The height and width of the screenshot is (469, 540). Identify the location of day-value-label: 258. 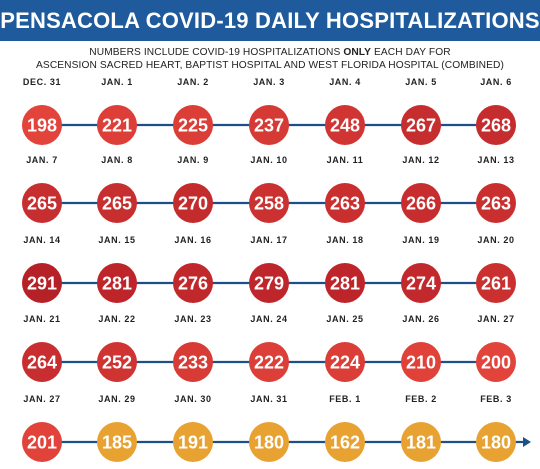
(269, 204).